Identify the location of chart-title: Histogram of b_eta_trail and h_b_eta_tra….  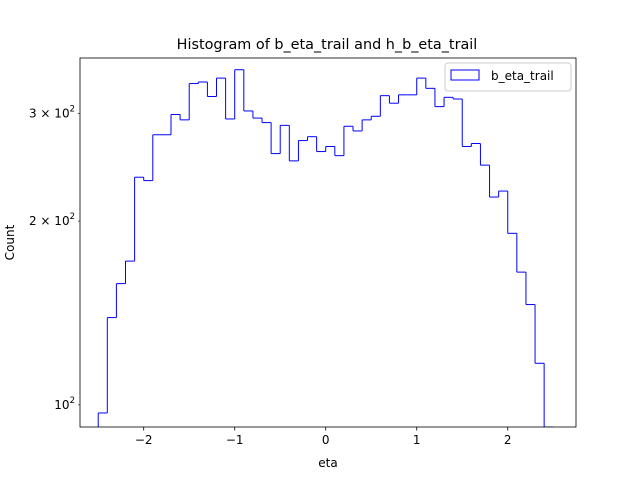
(327, 45).